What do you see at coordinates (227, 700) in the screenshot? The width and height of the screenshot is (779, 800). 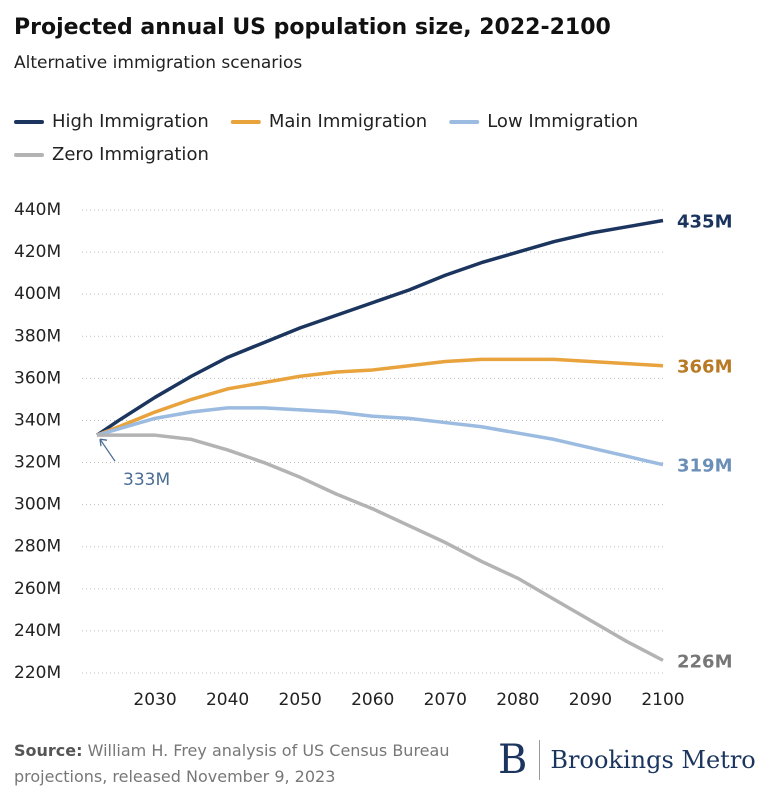 I see `x-tick-label: 2040` at bounding box center [227, 700].